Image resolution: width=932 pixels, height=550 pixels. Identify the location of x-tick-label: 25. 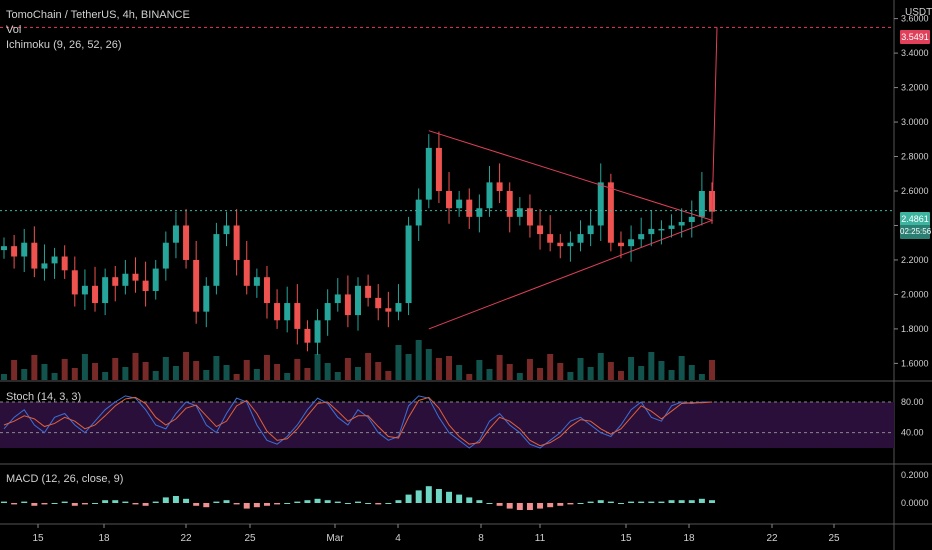
(250, 538).